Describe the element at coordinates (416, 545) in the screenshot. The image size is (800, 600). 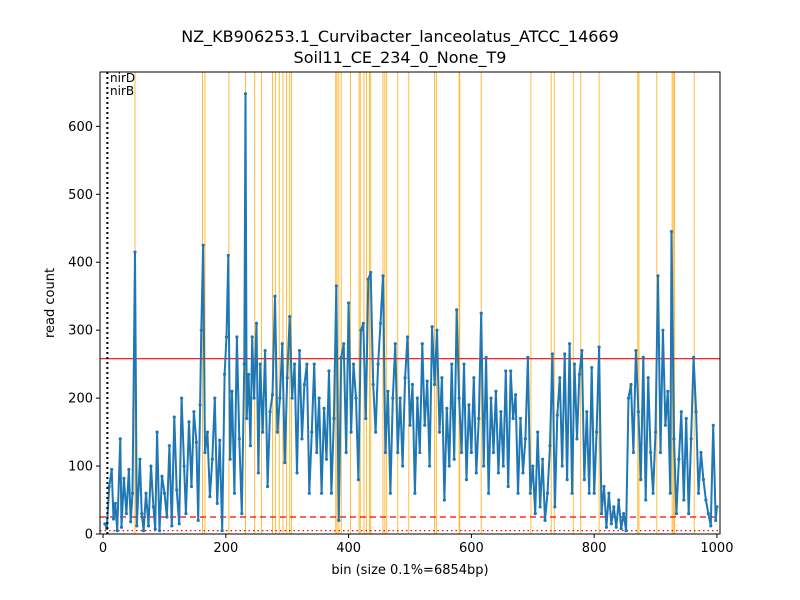
I see `x-axis: 0 200 400 600 800 1000` at that location.